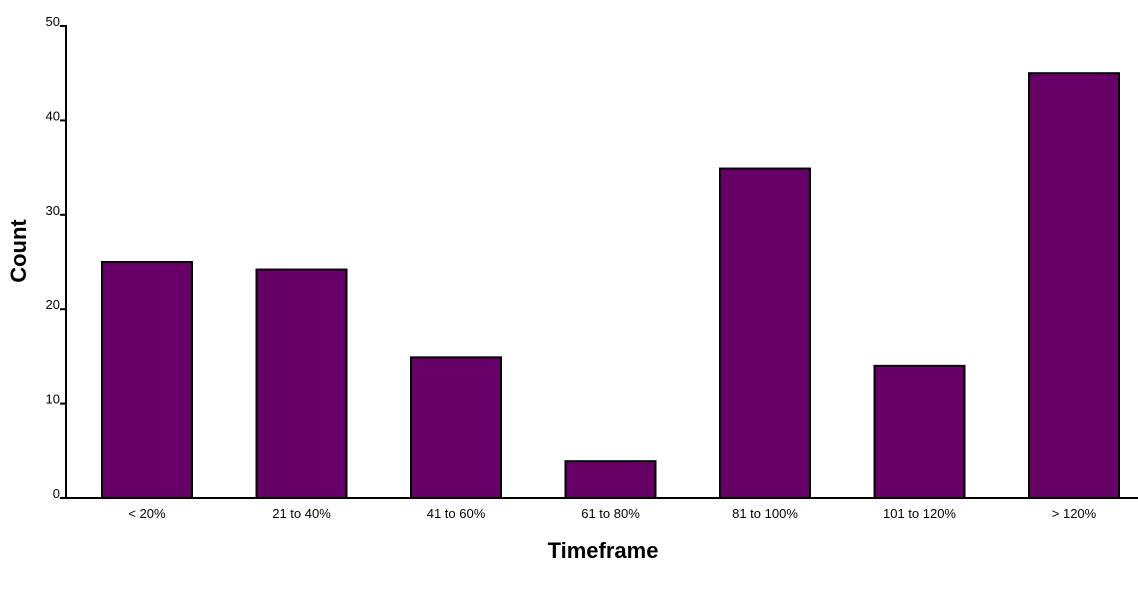  I want to click on y-tick-label: 20, so click(53, 304).